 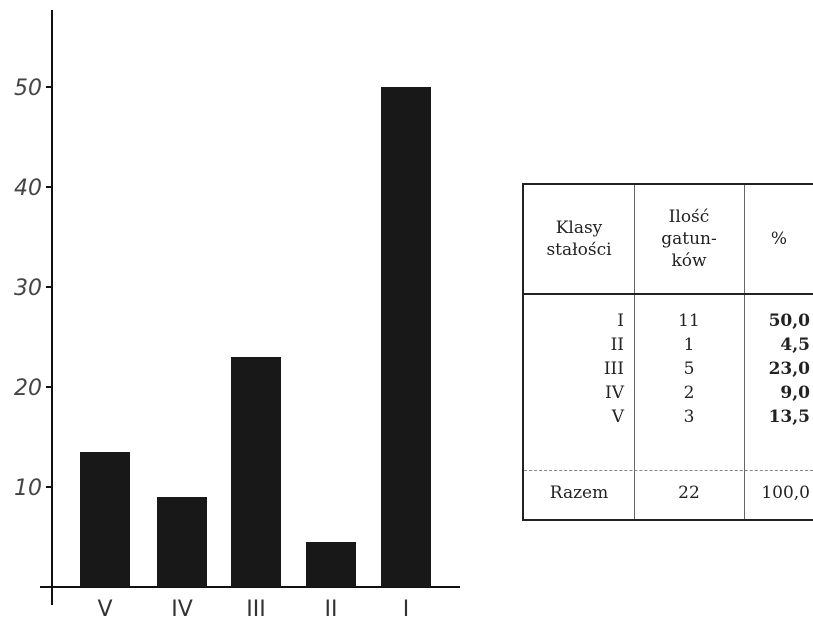 What do you see at coordinates (795, 393) in the screenshot?
I see `table-cell-procent: 9,0` at bounding box center [795, 393].